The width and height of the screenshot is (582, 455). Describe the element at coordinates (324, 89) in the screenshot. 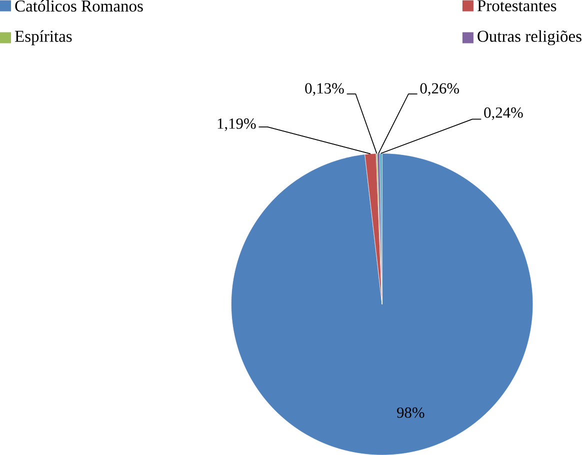

I see `data-label: 0,13%` at that location.